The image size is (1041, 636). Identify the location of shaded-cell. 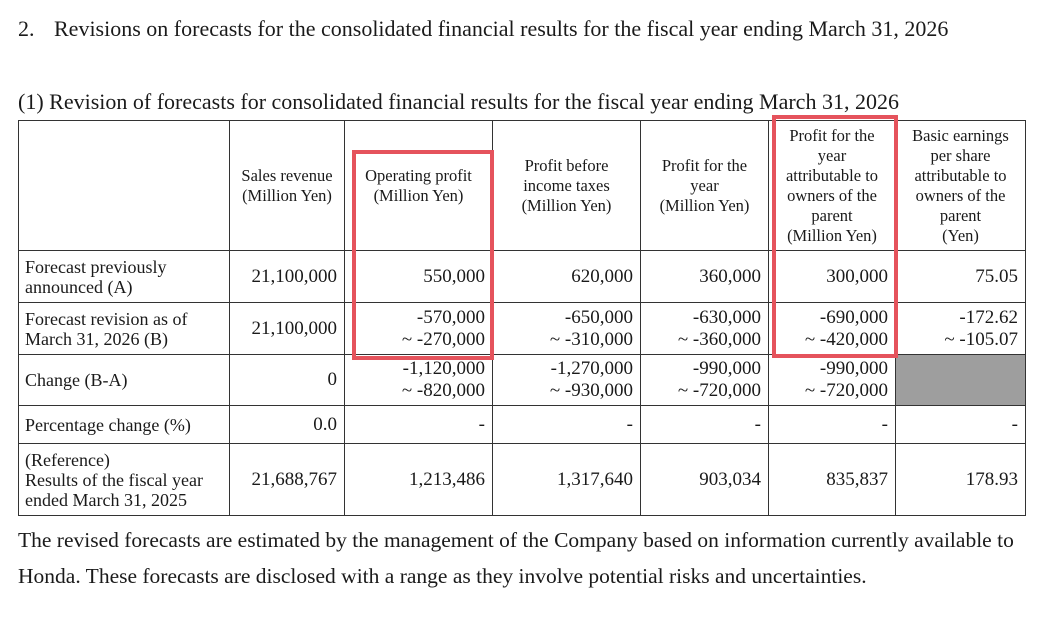
(960, 380).